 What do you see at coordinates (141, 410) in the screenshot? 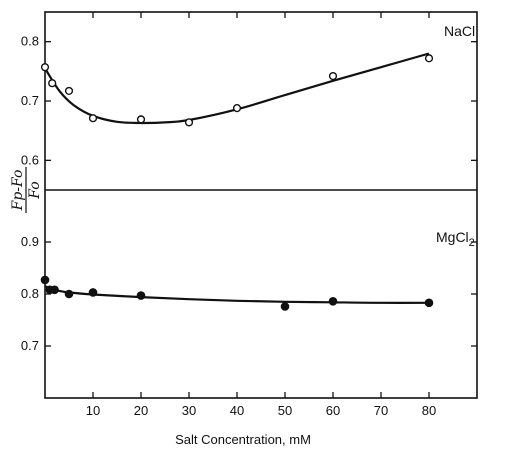
I see `x-tick-label: 20` at bounding box center [141, 410].